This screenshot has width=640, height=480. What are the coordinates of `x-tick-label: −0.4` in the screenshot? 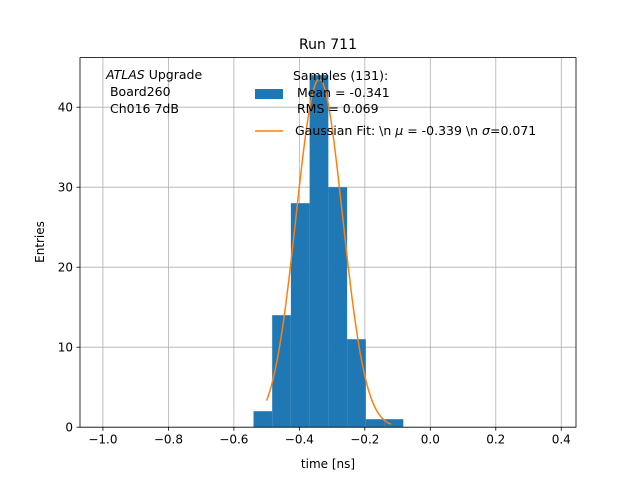 It's located at (299, 440).